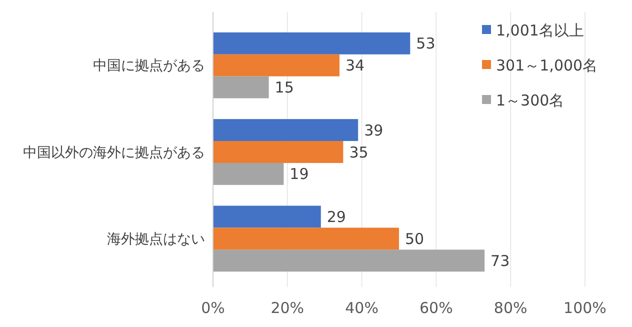 The image size is (632, 327). Describe the element at coordinates (299, 174) in the screenshot. I see `data-label: 19` at that location.